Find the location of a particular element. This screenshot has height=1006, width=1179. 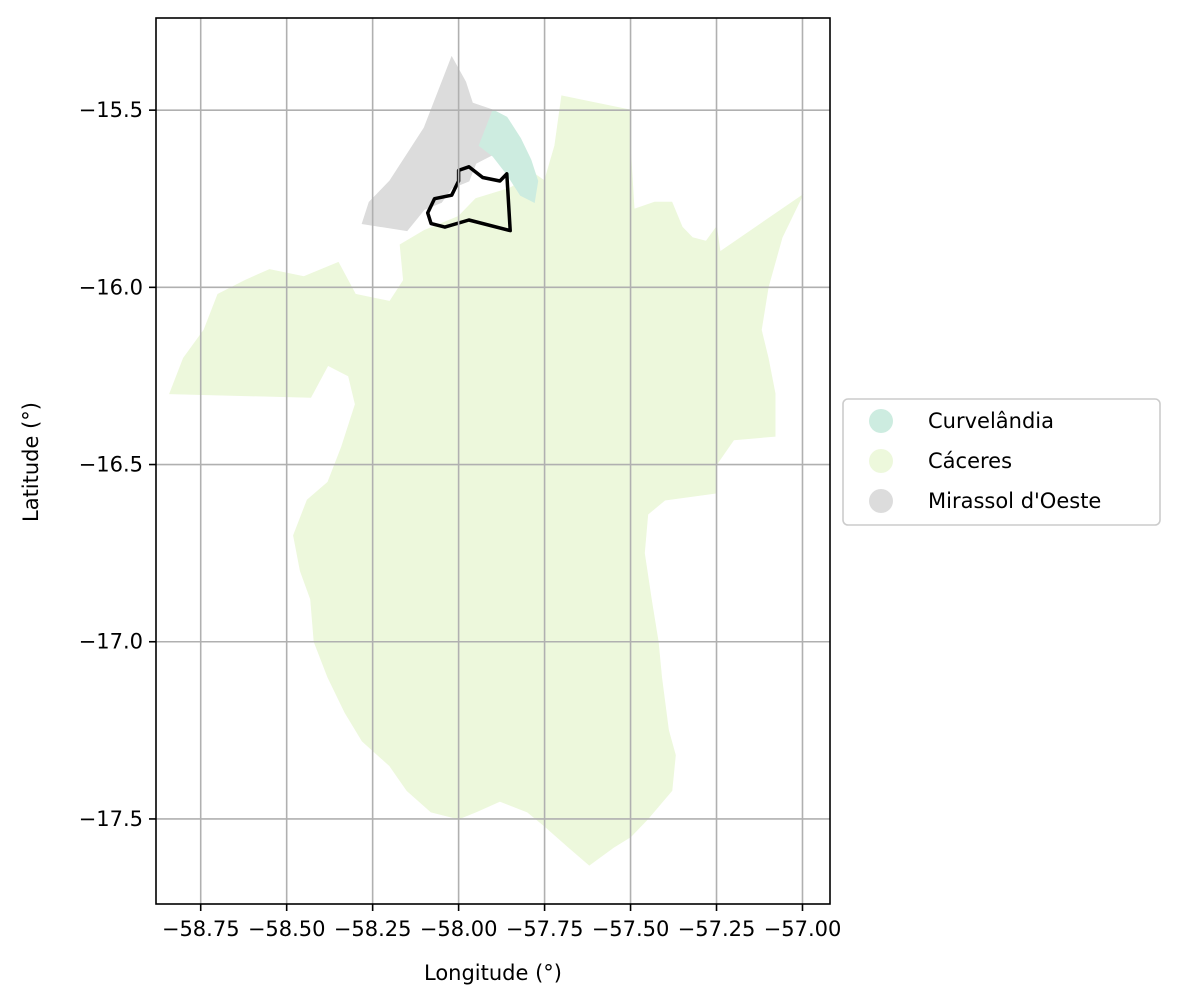

highlight-outline-layer is located at coordinates (468, 199).